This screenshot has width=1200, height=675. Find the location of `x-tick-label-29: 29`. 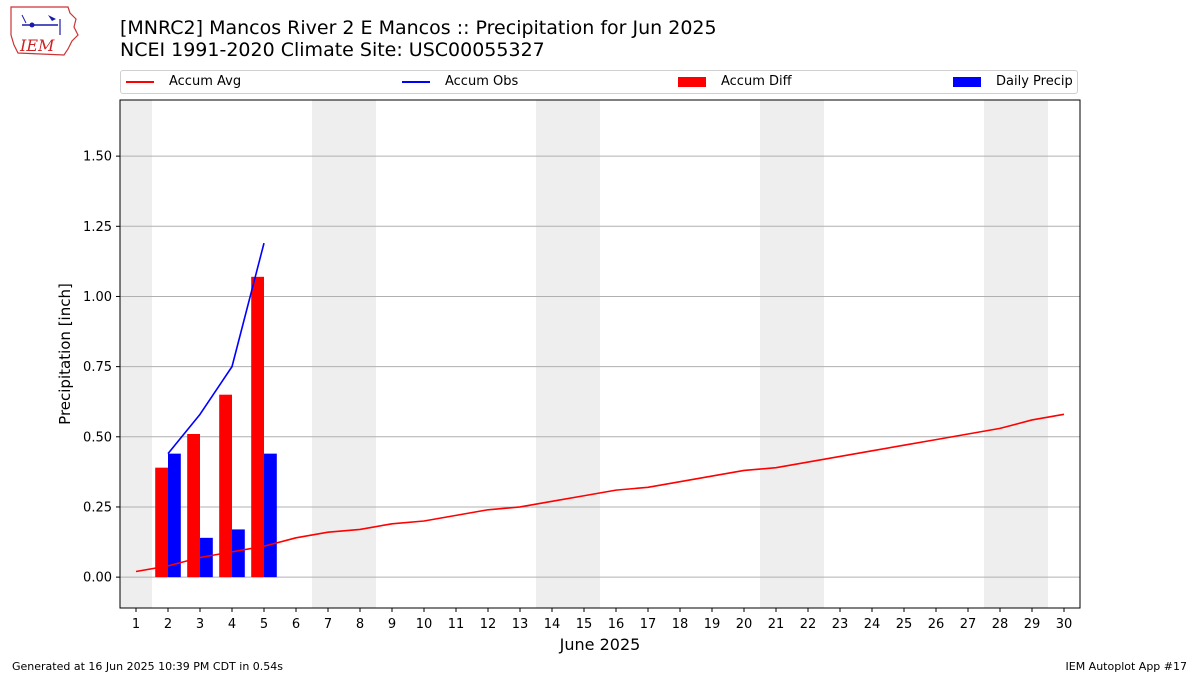

x-tick-label-29: 29 is located at coordinates (1032, 624).